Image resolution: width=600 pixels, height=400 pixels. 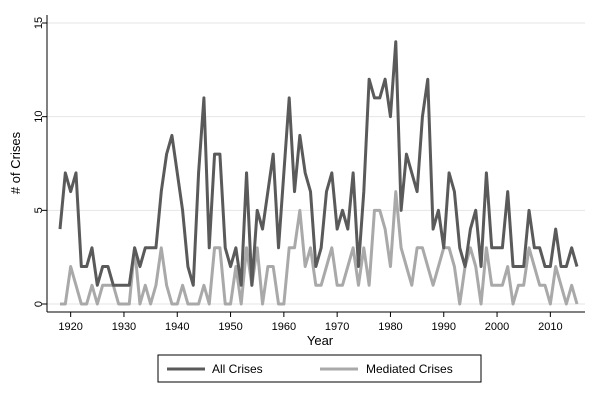 What do you see at coordinates (320, 340) in the screenshot?
I see `x-axis-title: Year` at bounding box center [320, 340].